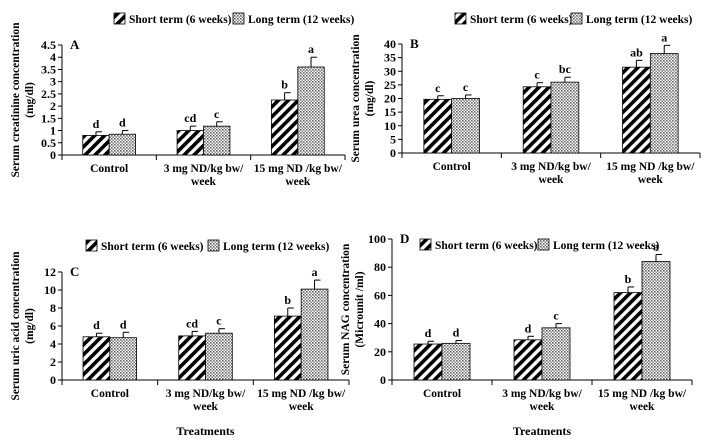  I want to click on significance-letter: bc, so click(565, 69).